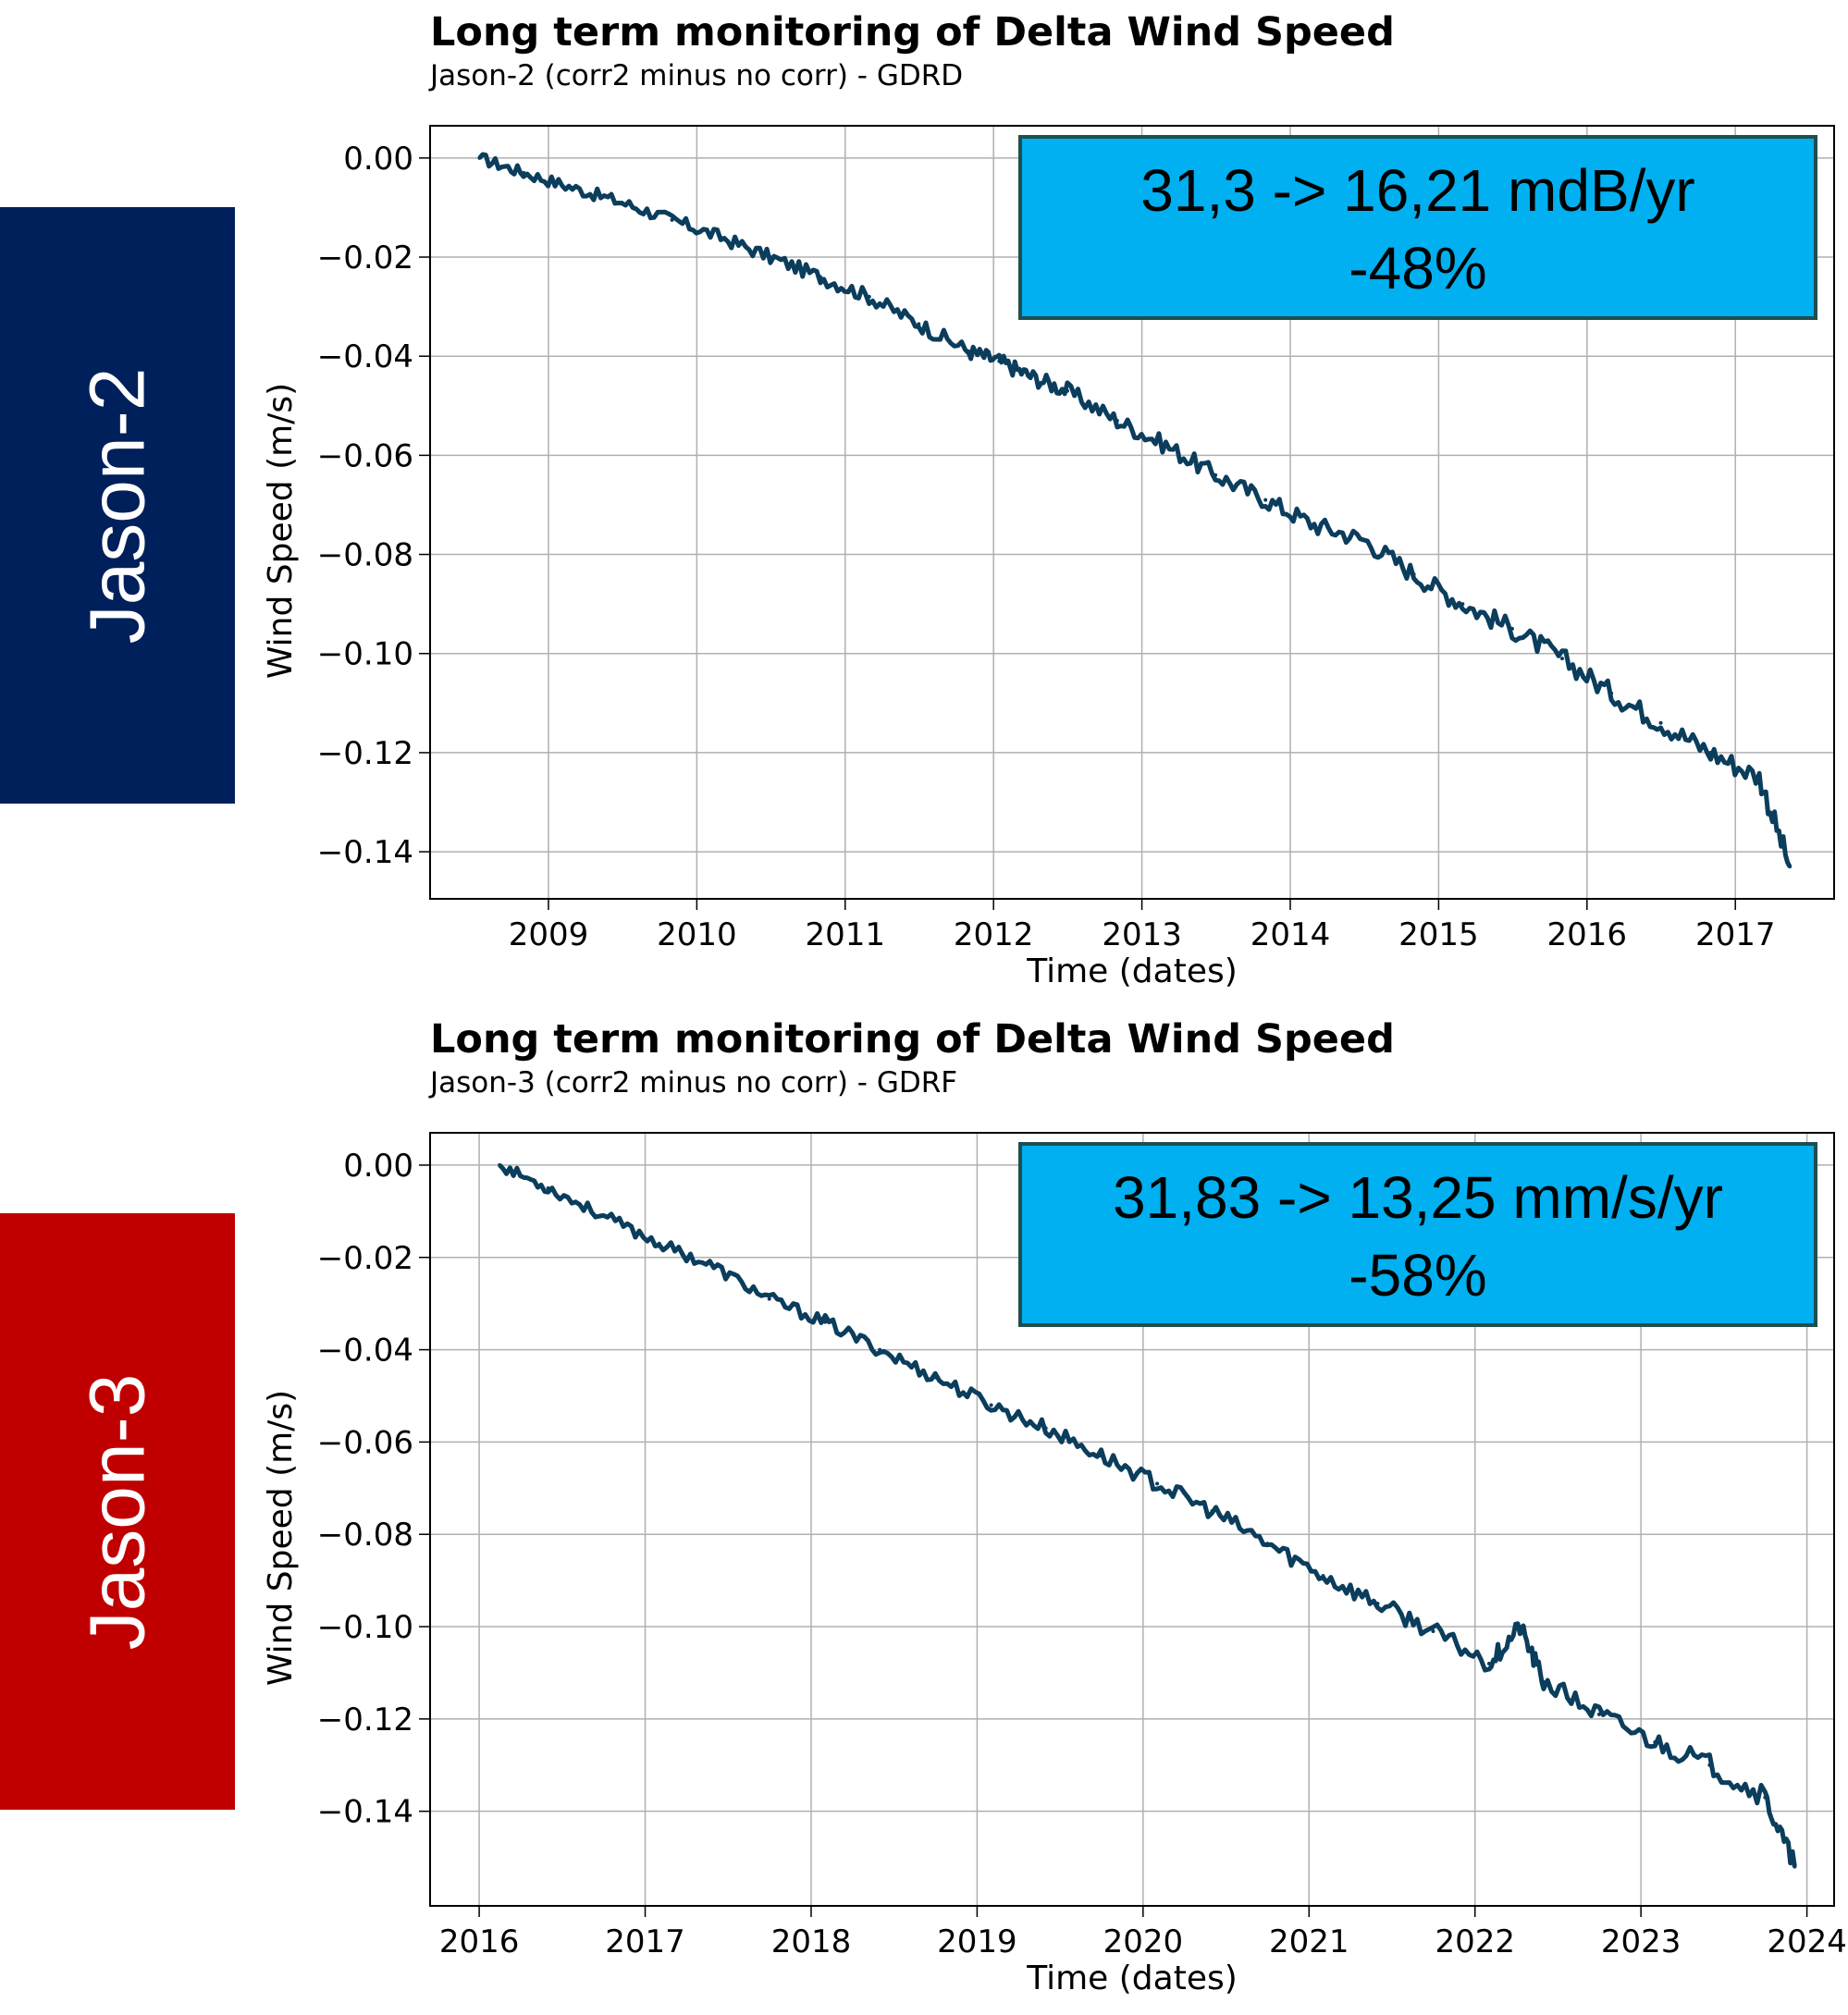  I want to click on y-tick-label: −0.14, so click(365, 1812).